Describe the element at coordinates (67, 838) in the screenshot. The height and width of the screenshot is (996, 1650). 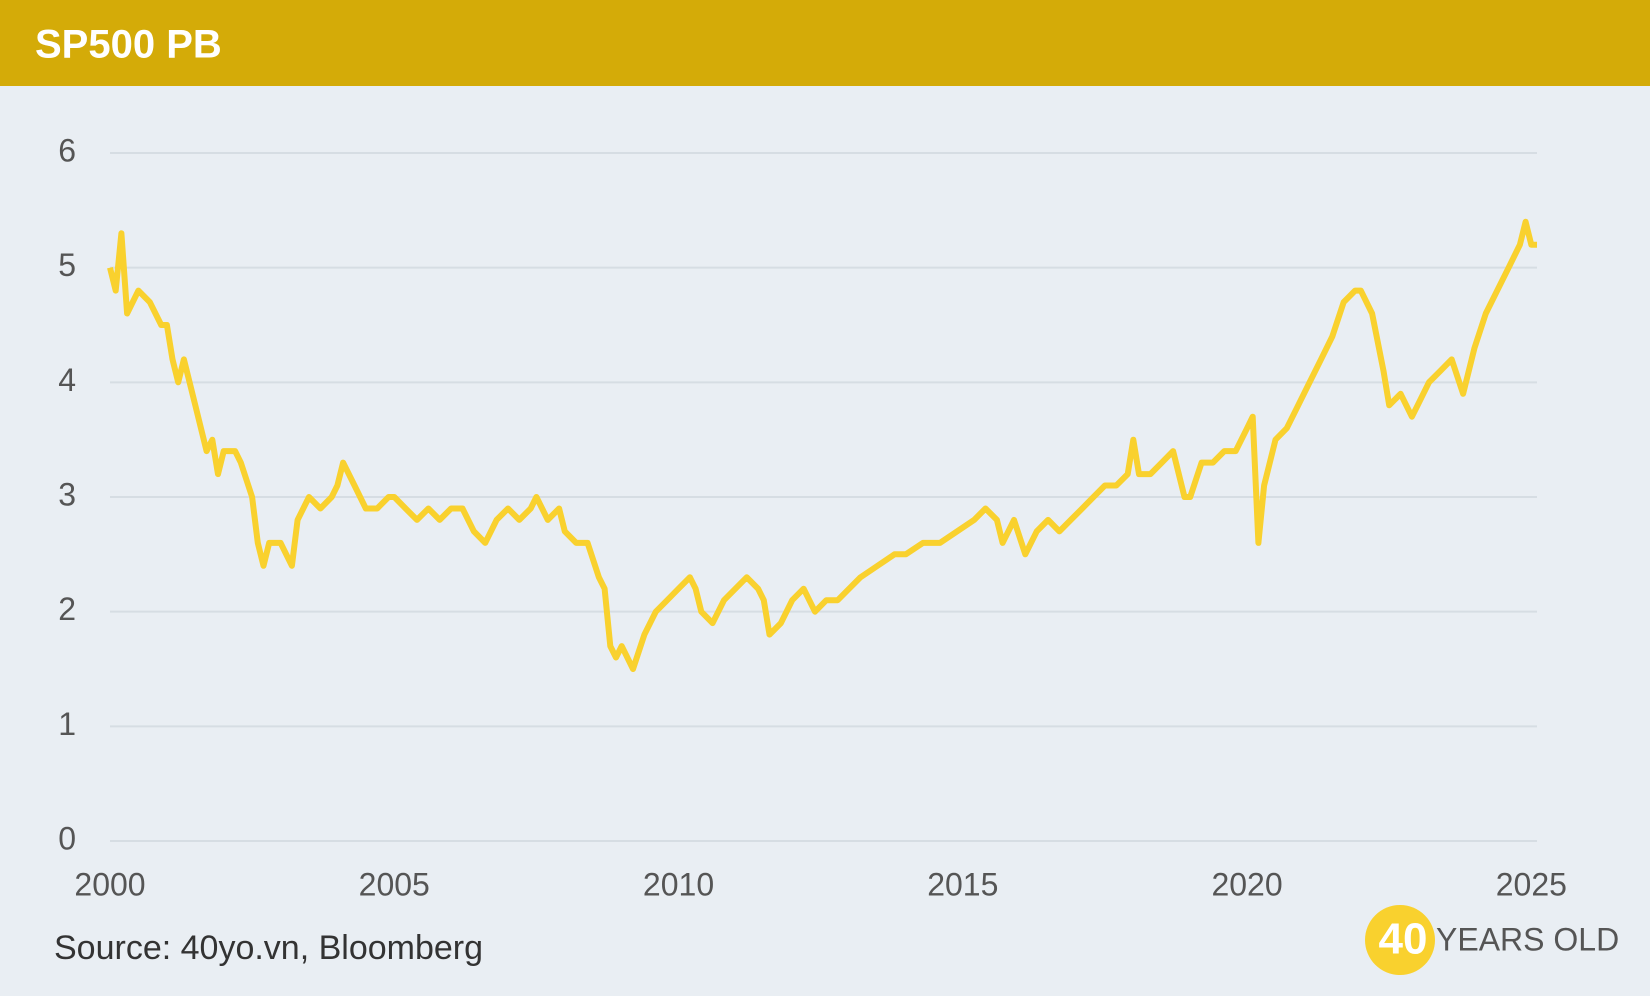
I see `y-tick-label: 0` at that location.